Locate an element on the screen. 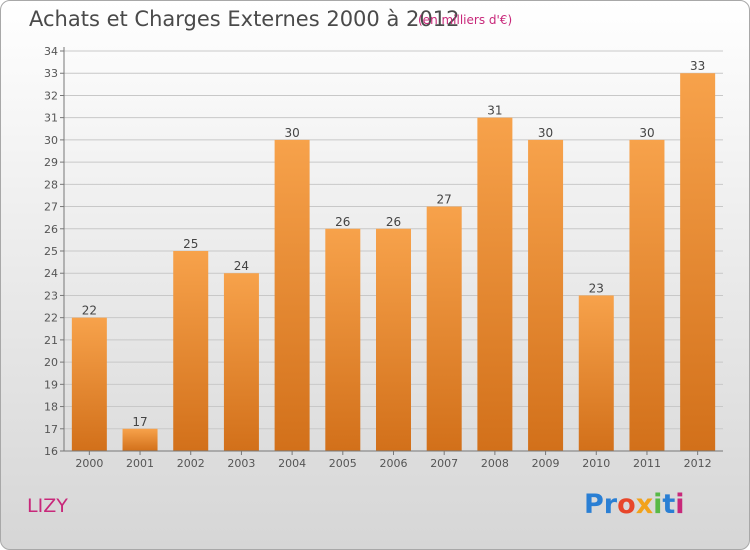 The height and width of the screenshot is (550, 750). logo-letter: t is located at coordinates (669, 504).